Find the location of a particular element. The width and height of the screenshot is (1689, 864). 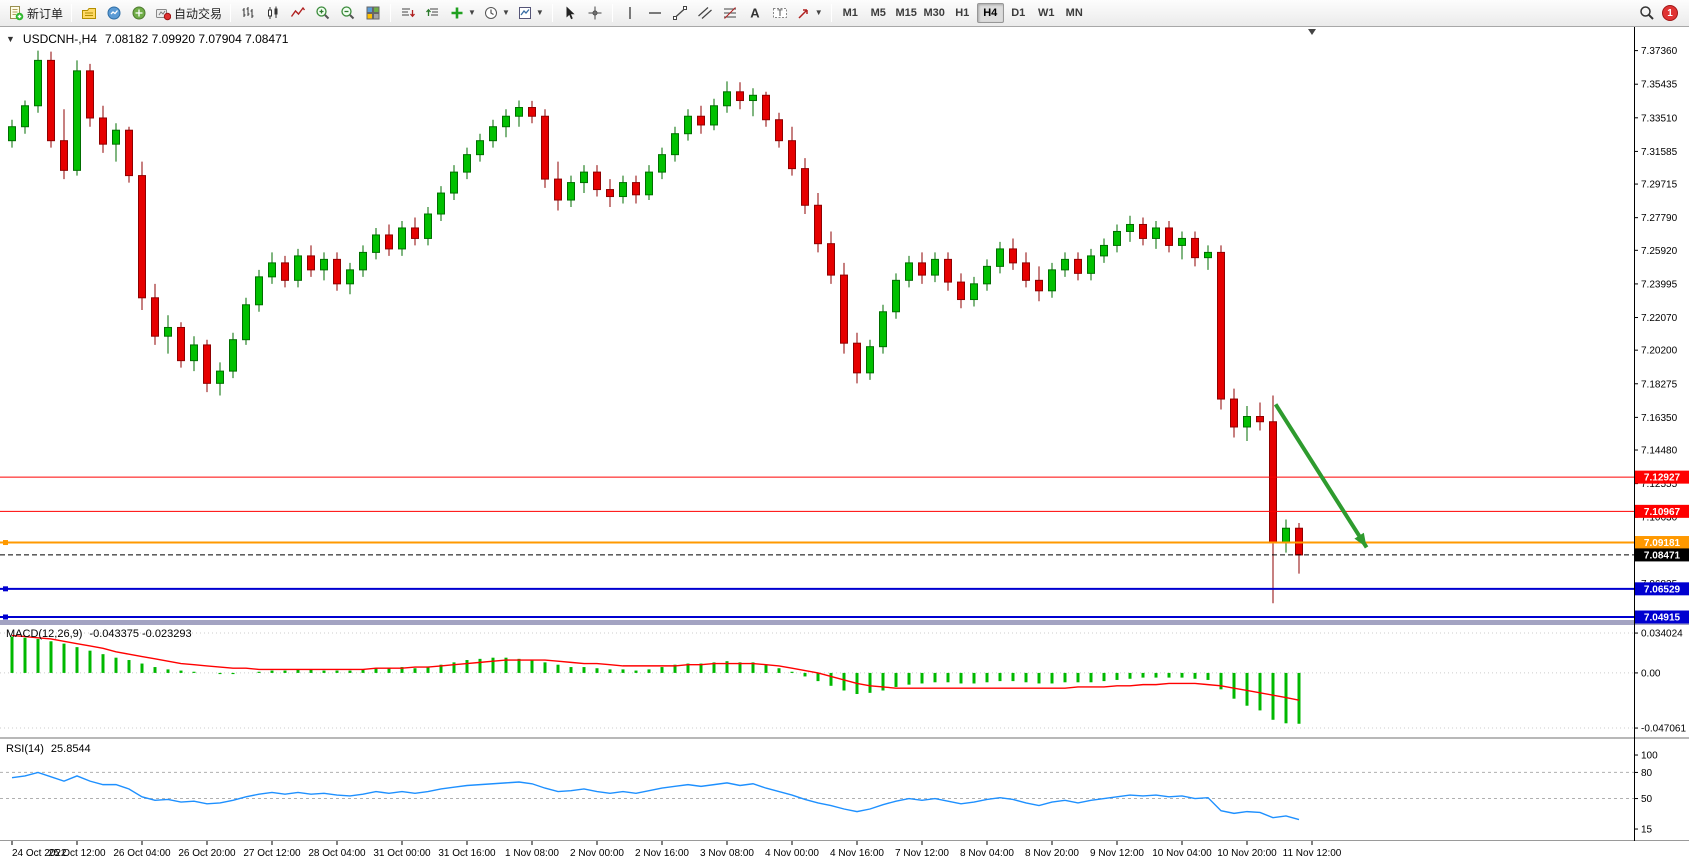

cursor-button is located at coordinates (570, 13).